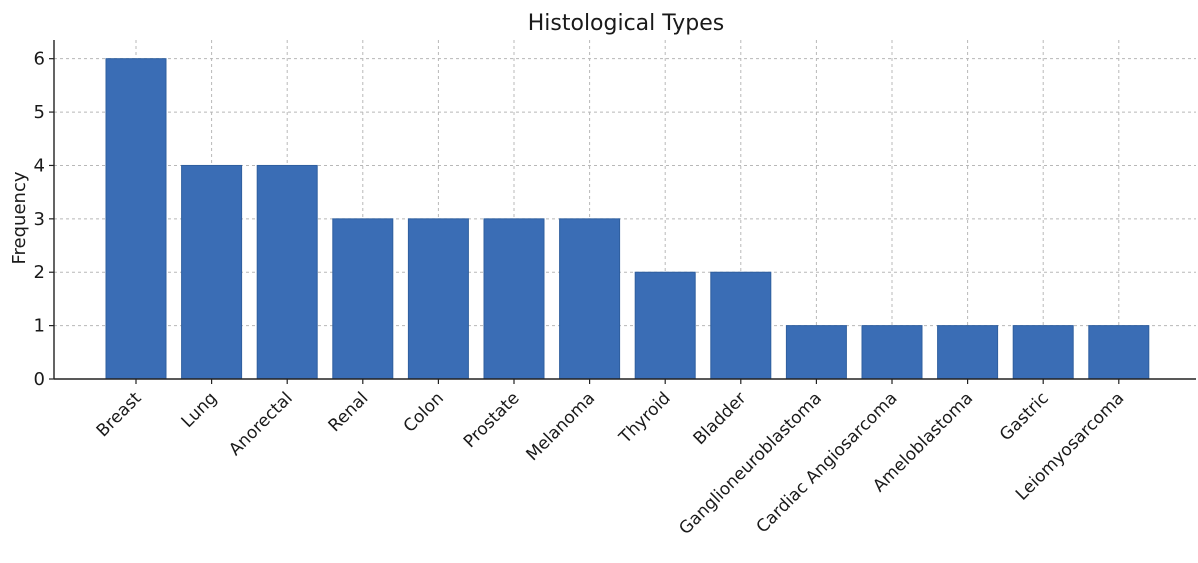 The height and width of the screenshot is (563, 1198). I want to click on x-tick-label: Anorectal, so click(260, 423).